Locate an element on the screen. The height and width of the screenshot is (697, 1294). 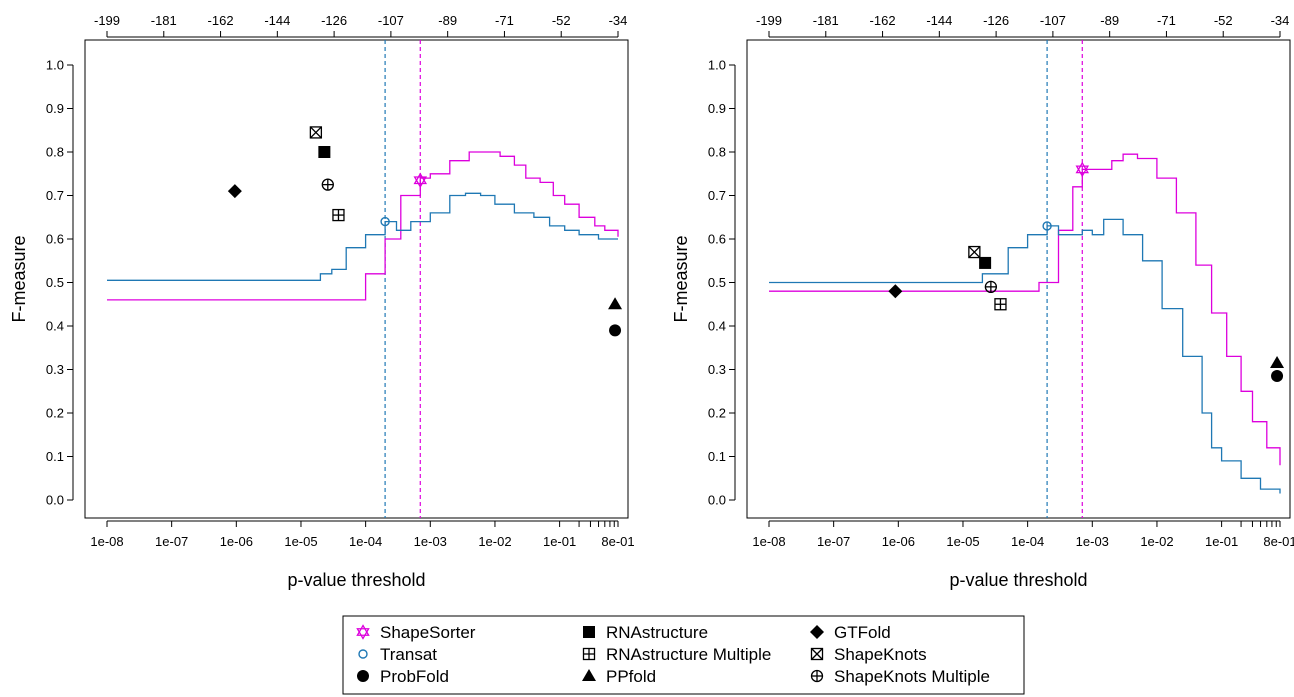
top-tick-label: -181 is located at coordinates (164, 20).